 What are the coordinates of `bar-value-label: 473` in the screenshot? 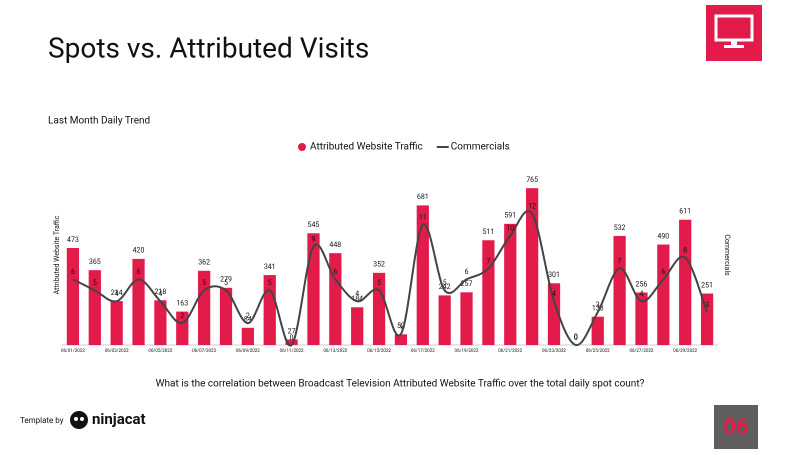 It's located at (73, 240).